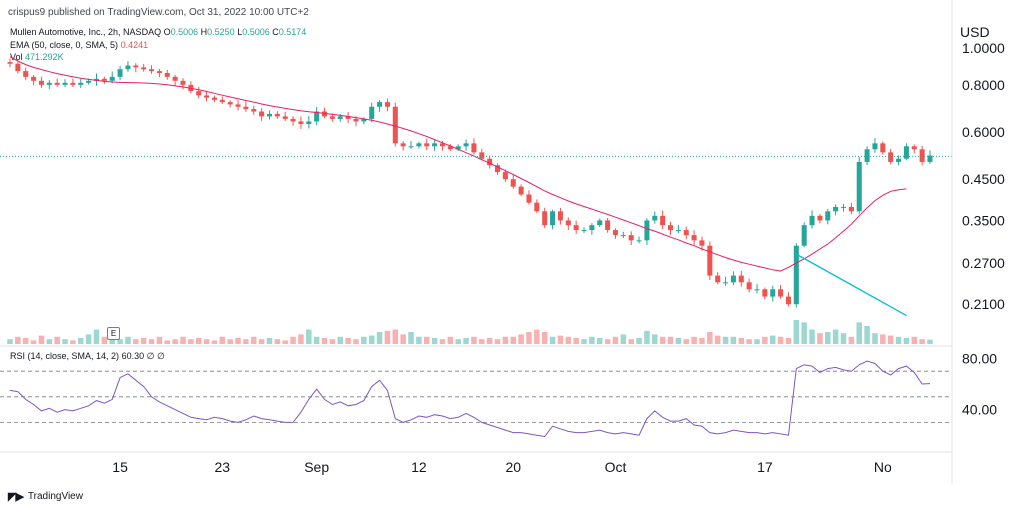 This screenshot has height=511, width=1024. What do you see at coordinates (983, 48) in the screenshot?
I see `price-tick-label: 1.0000` at bounding box center [983, 48].